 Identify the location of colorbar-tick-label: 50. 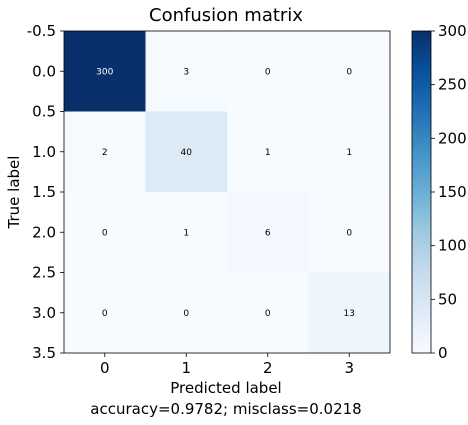
(447, 299).